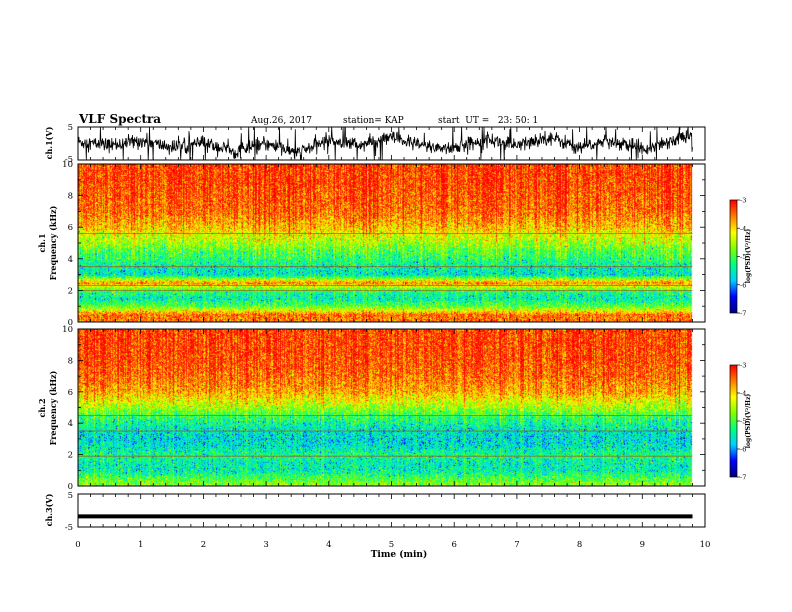 Image resolution: width=792 pixels, height=612 pixels. I want to click on ch2-spectrogram-channel-label: ch.2, so click(42, 407).